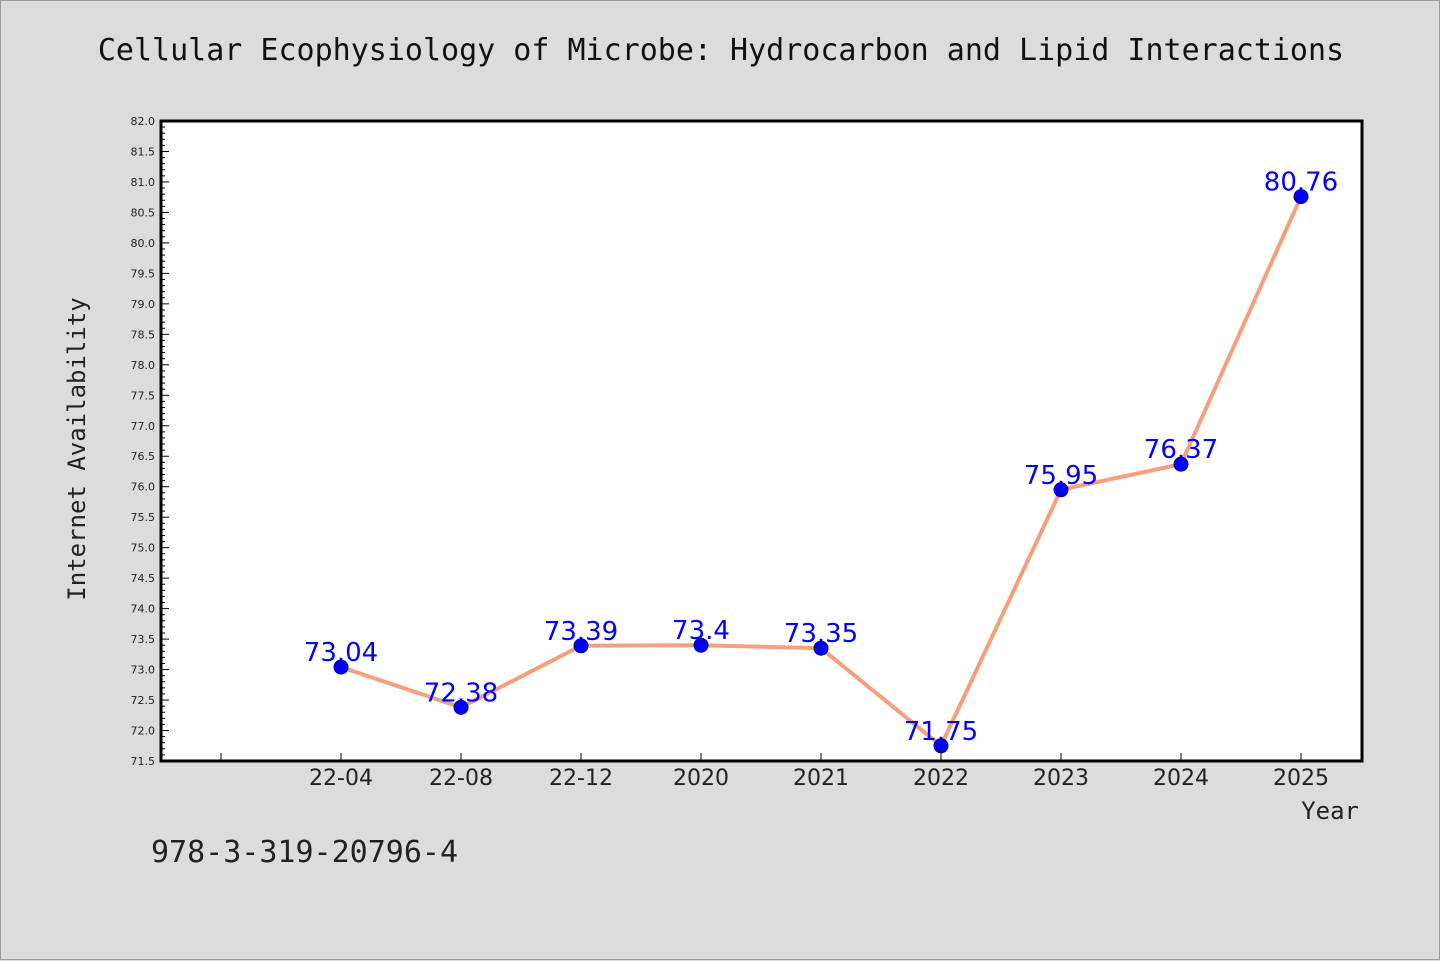 This screenshot has height=961, width=1440. Describe the element at coordinates (143, 731) in the screenshot. I see `y-tick-label: 72.0` at that location.